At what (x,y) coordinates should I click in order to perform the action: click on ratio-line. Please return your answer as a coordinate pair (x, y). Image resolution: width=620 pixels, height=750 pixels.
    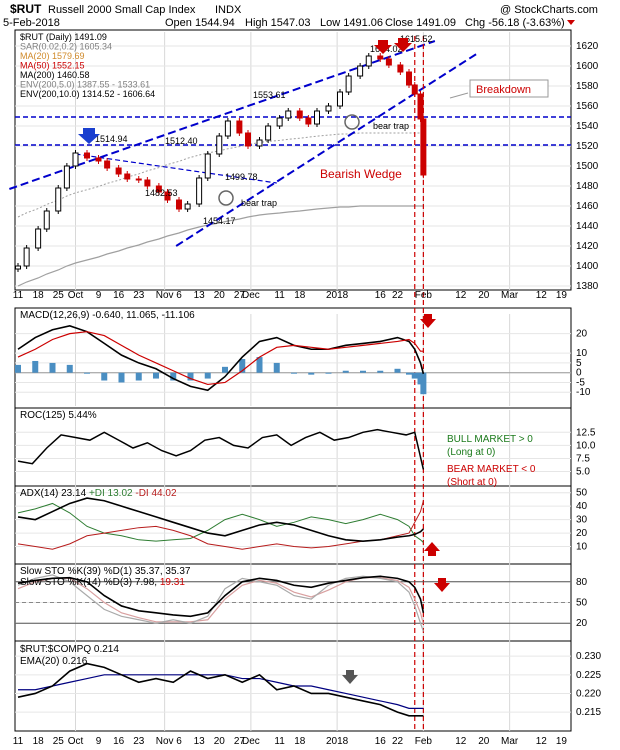
    Looking at the image, I should click on (220, 689).